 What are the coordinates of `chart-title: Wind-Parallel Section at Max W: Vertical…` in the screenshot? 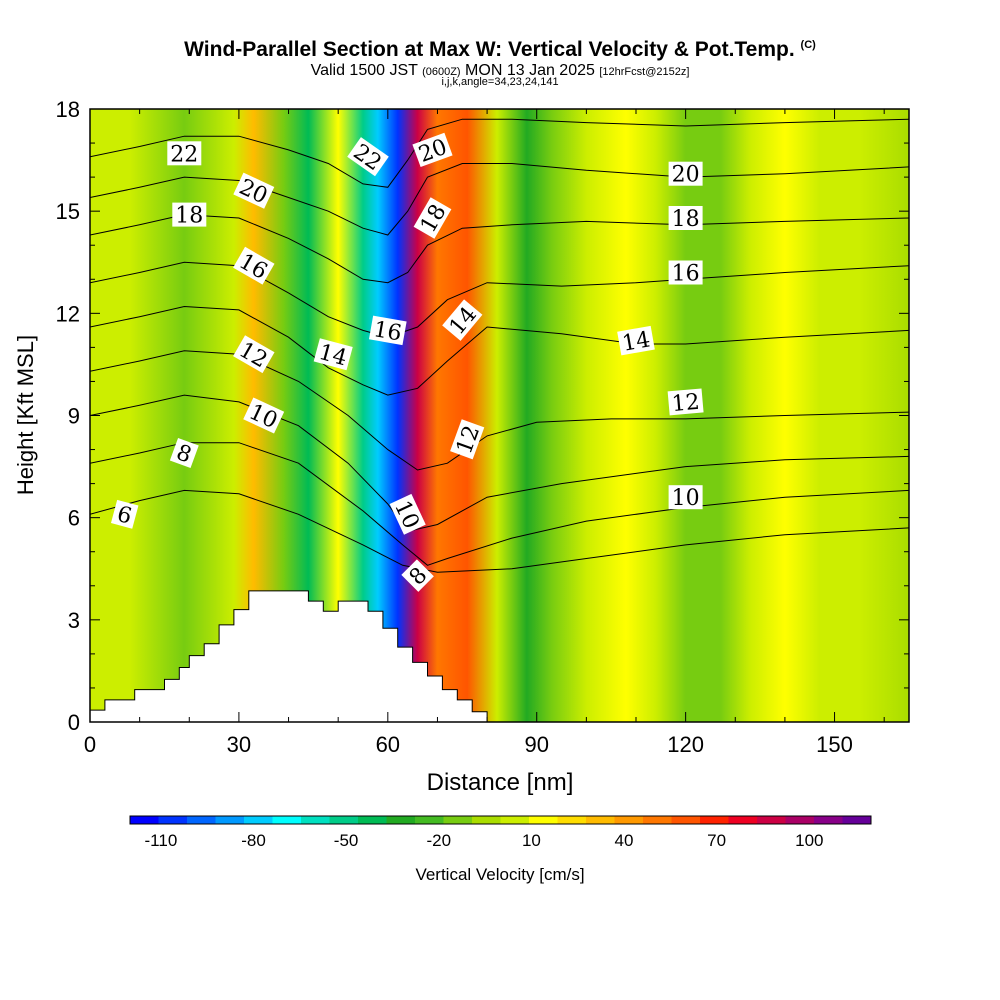 It's located at (500, 50).